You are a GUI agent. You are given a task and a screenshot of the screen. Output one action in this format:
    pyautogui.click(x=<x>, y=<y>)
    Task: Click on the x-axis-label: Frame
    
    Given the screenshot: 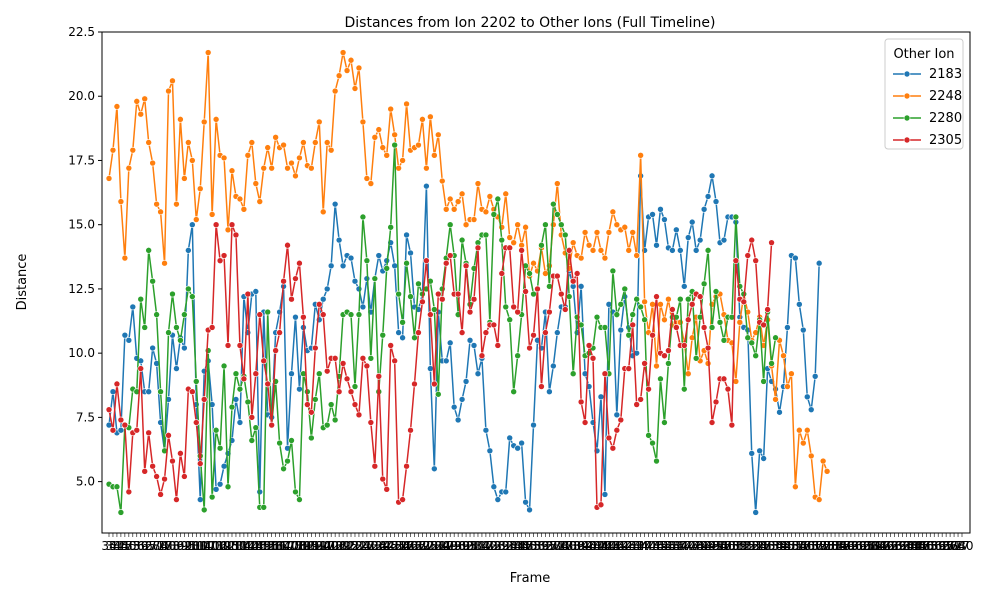 What is the action you would take?
    pyautogui.click(x=530, y=578)
    